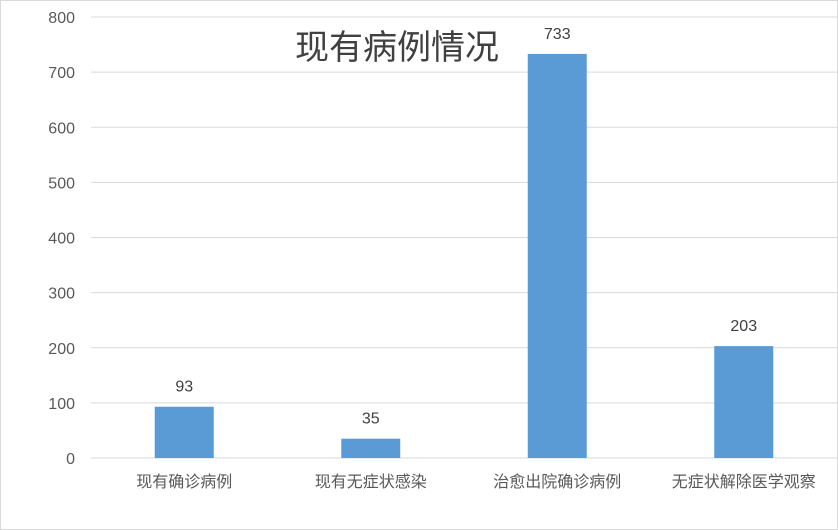  Describe the element at coordinates (61, 128) in the screenshot. I see `y-tick-label: 600` at that location.